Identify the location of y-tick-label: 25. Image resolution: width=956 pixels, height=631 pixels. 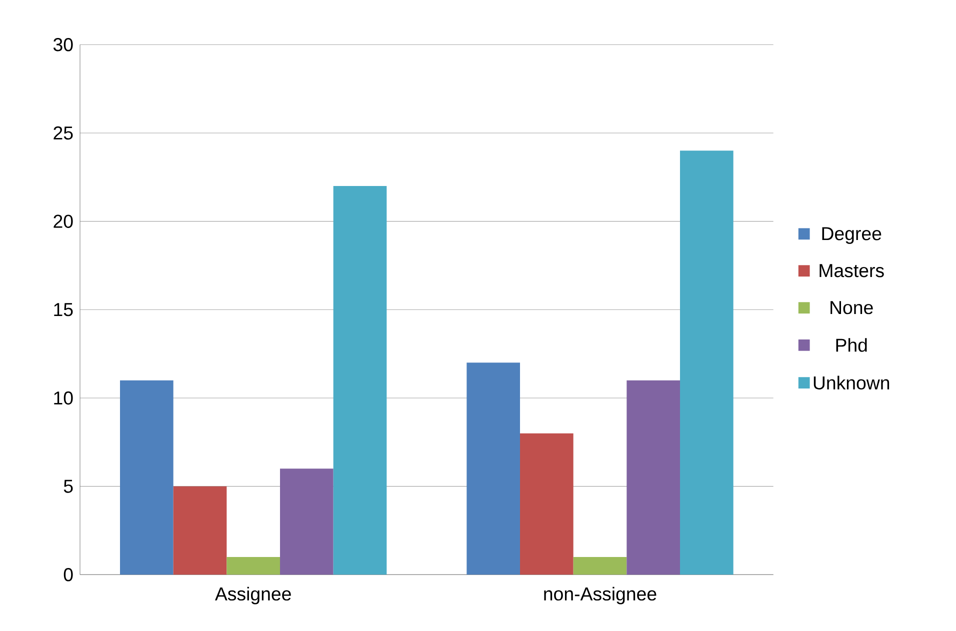
(63, 133).